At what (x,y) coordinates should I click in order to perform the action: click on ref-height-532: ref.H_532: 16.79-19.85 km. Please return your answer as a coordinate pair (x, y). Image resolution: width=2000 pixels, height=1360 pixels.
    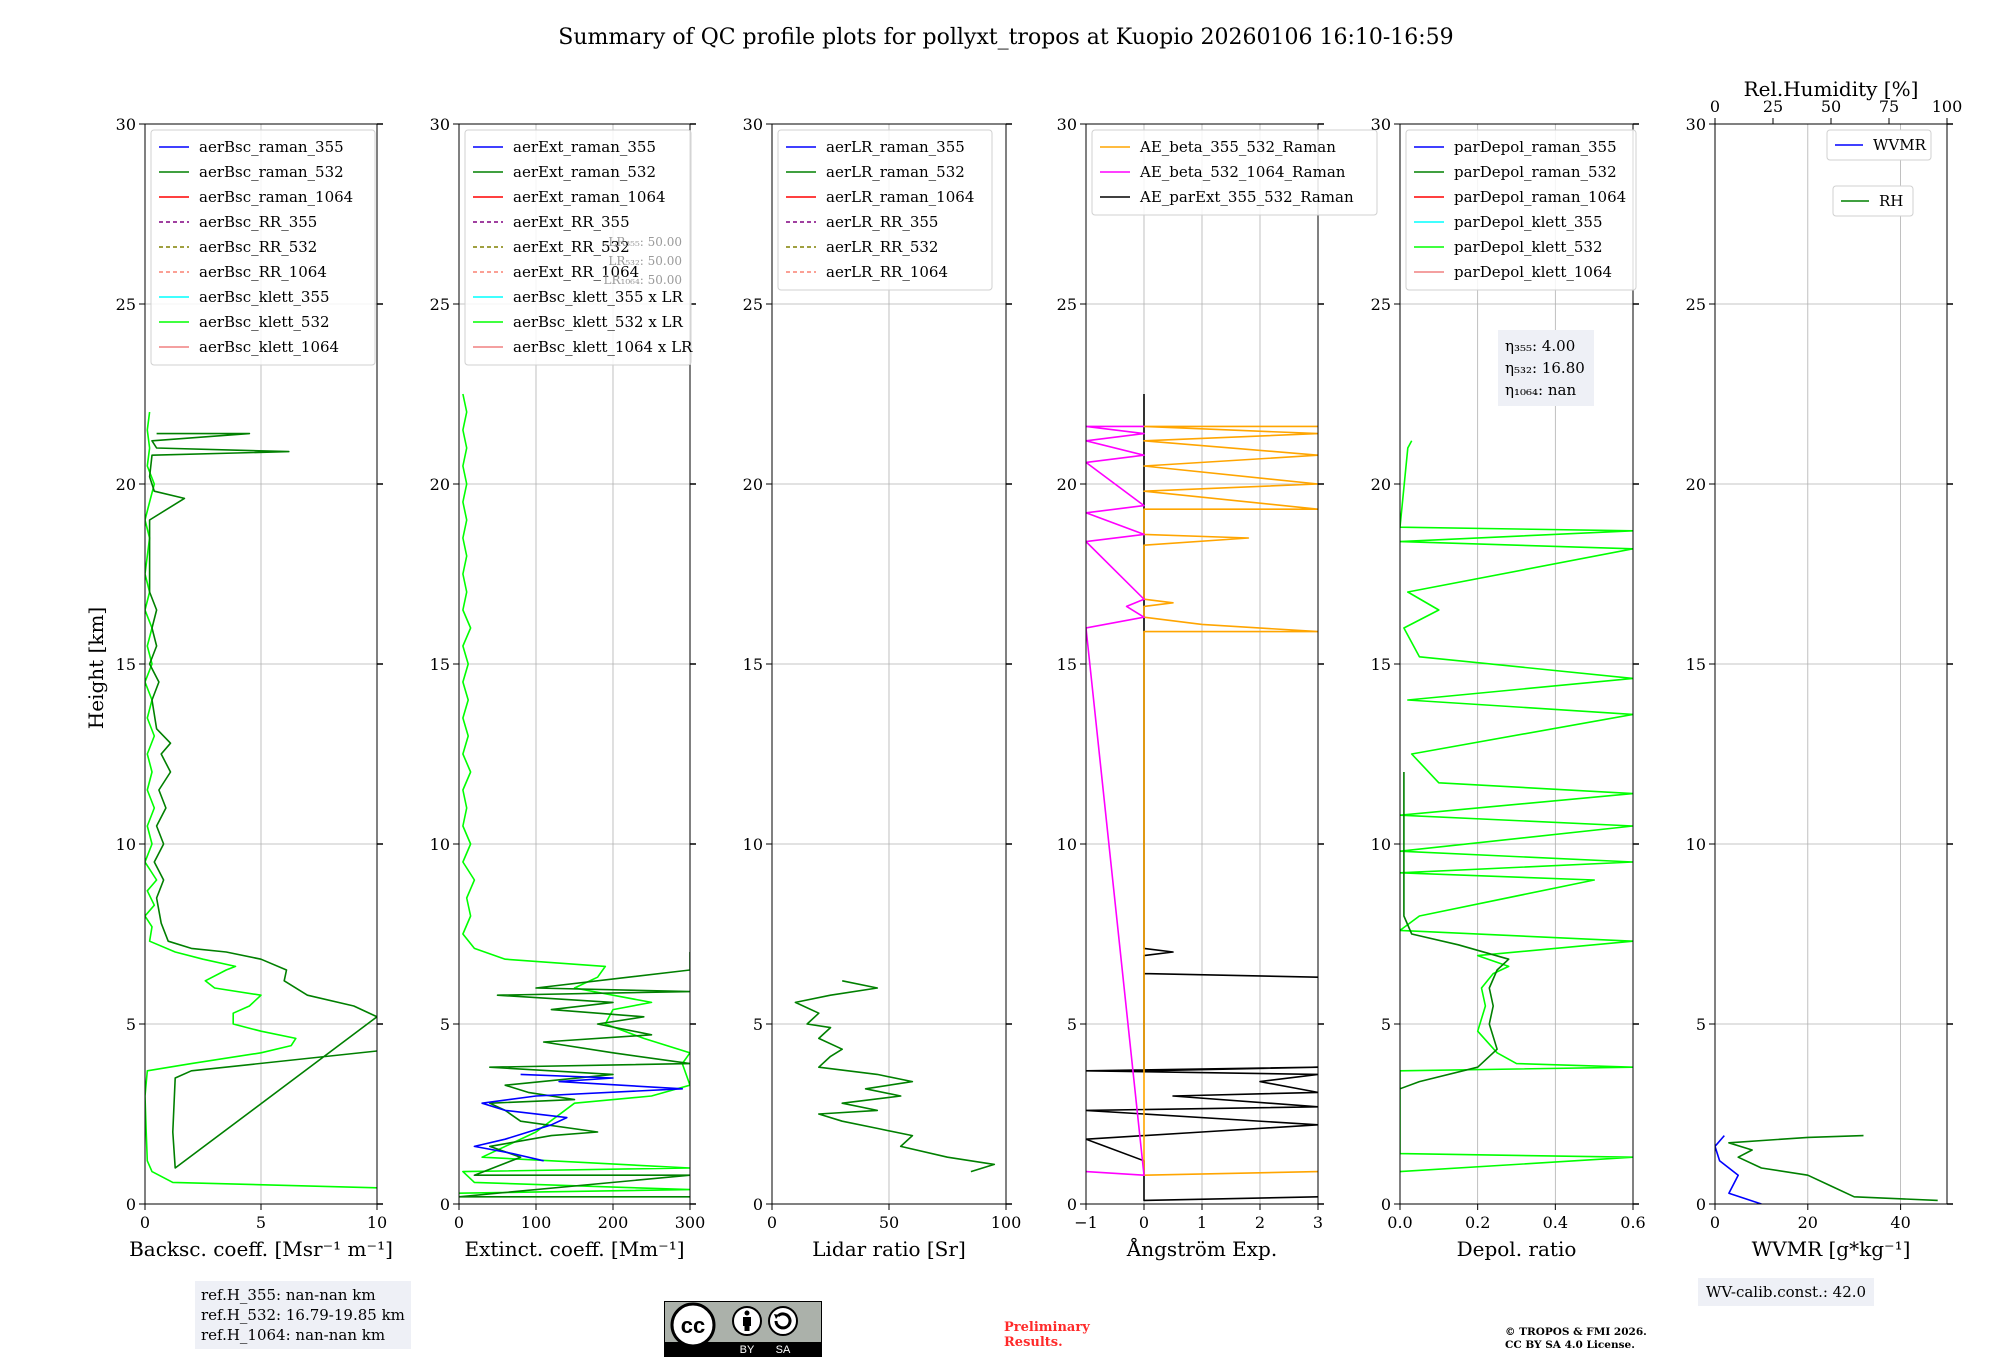
    Looking at the image, I should click on (303, 1315).